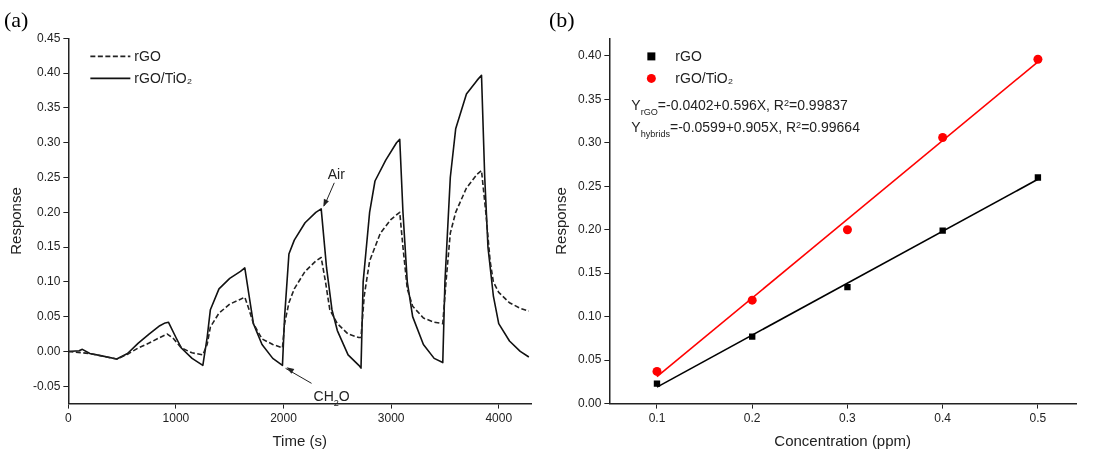 Image resolution: width=1095 pixels, height=461 pixels. I want to click on x-tick-label: 0.5, so click(1038, 418).